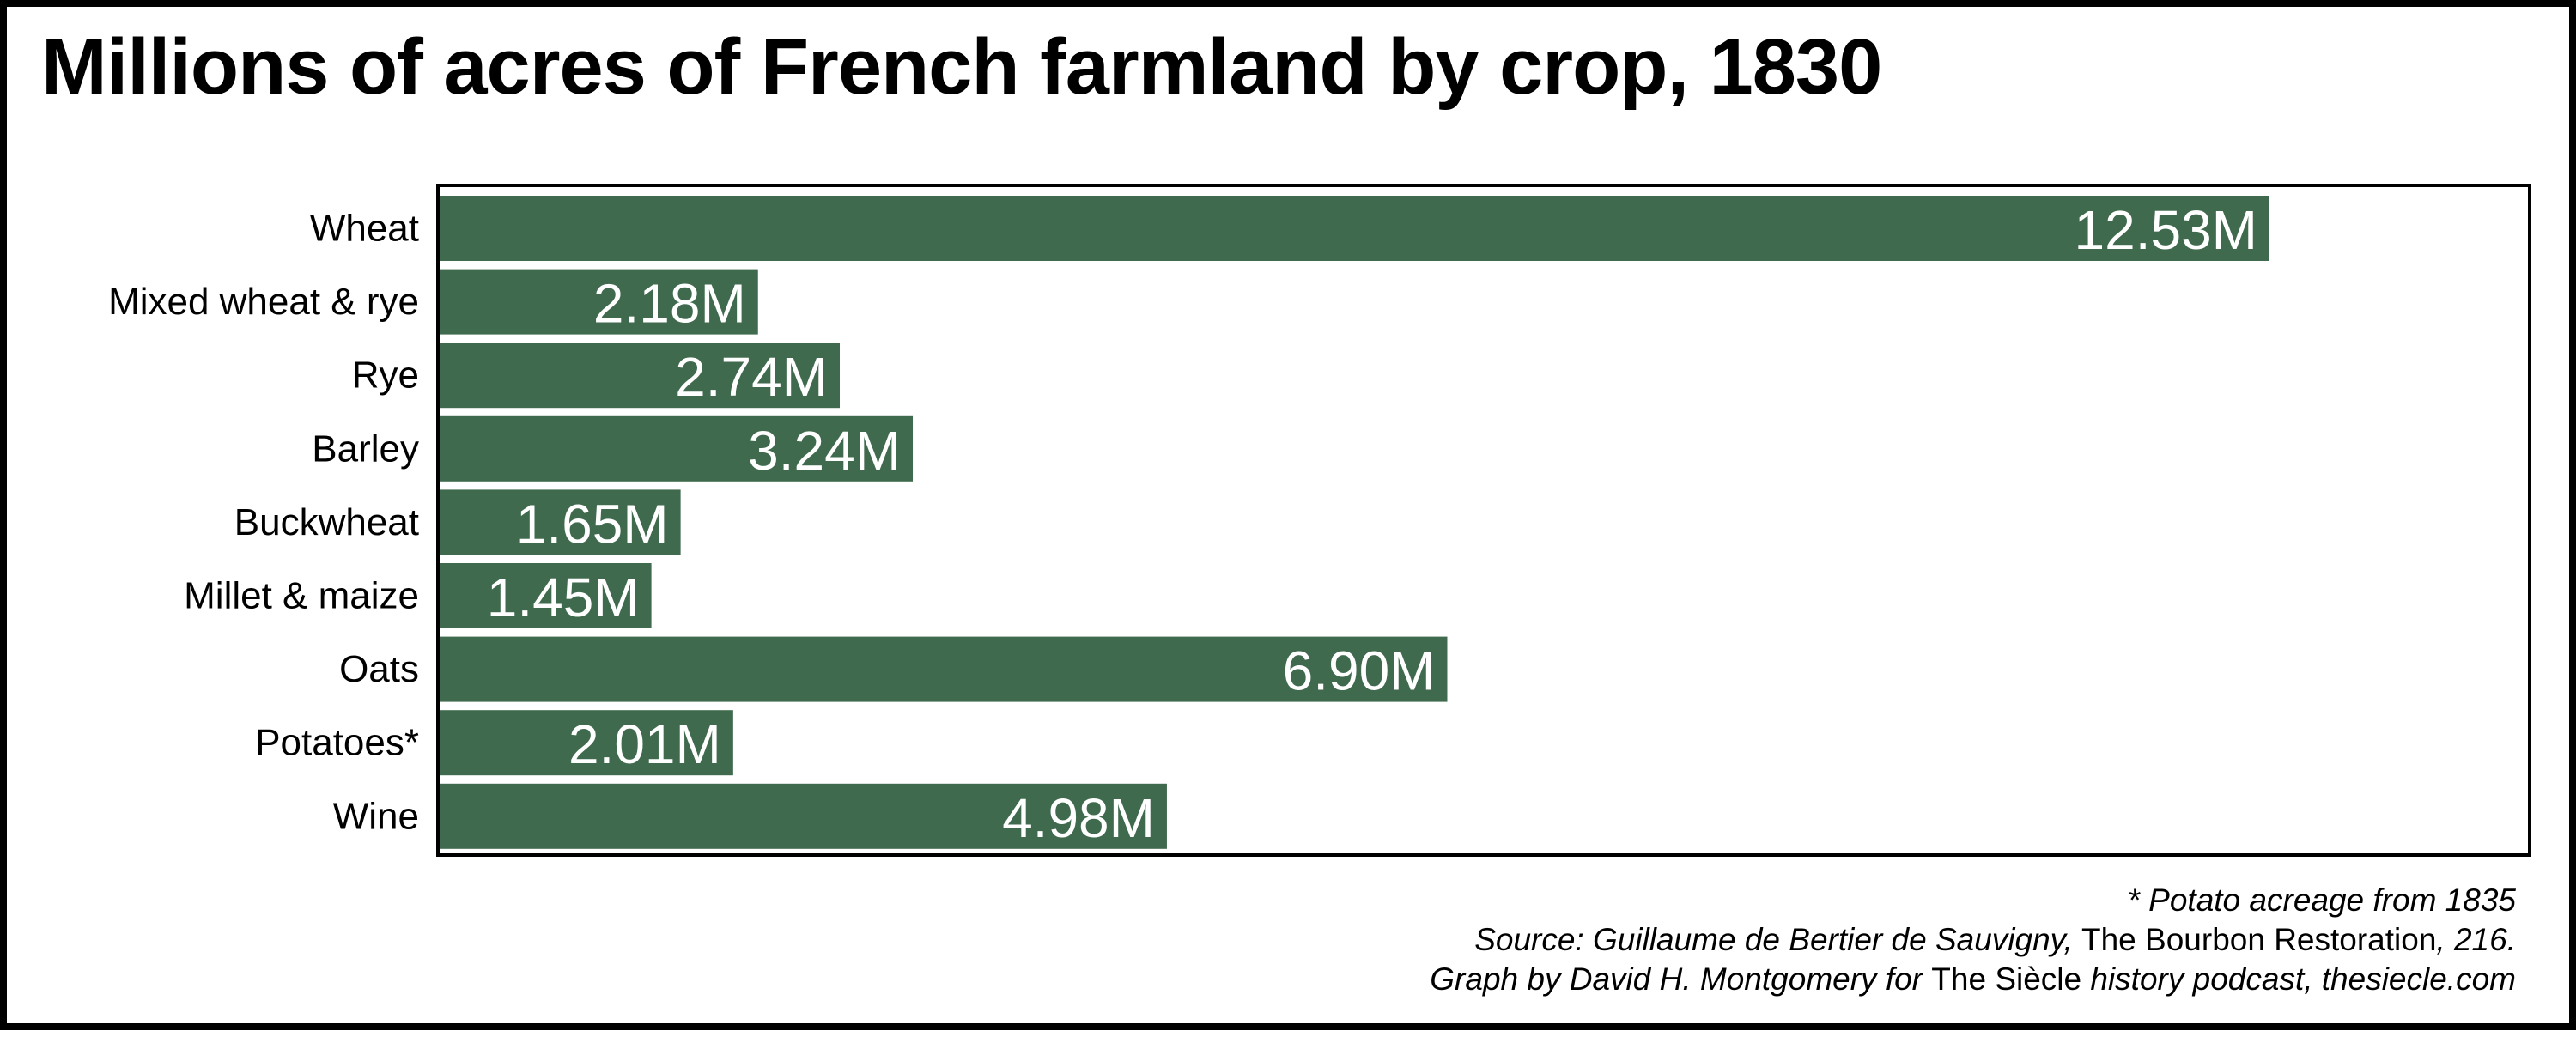 The image size is (2576, 1037). Describe the element at coordinates (263, 302) in the screenshot. I see `category-label: Mixed wheat & rye` at that location.